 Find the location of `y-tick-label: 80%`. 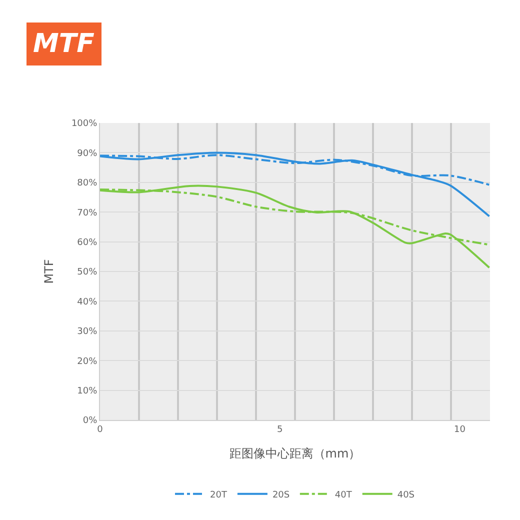

y-tick-label: 80% is located at coordinates (87, 183).